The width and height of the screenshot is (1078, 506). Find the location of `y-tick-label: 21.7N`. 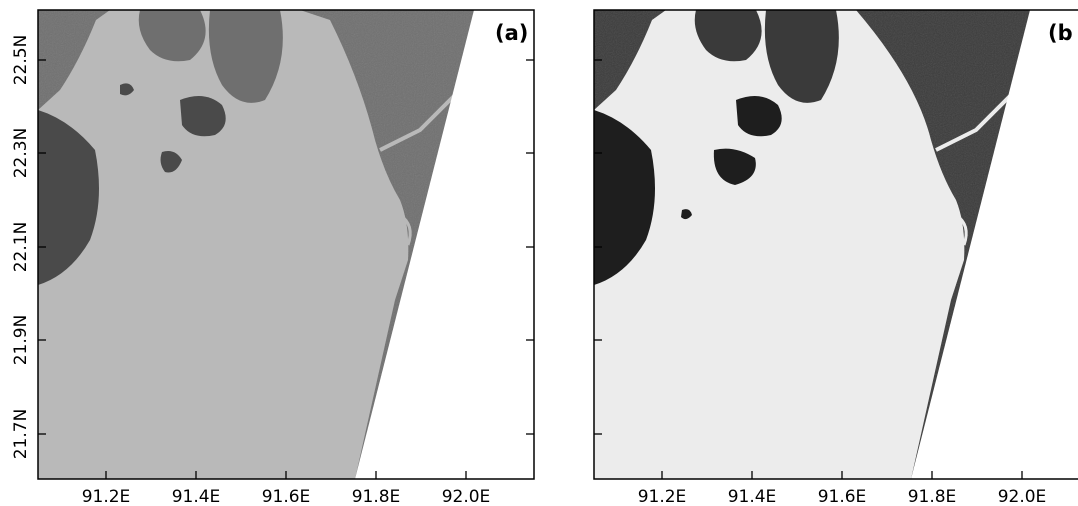

y-tick-label: 21.7N is located at coordinates (21, 434).